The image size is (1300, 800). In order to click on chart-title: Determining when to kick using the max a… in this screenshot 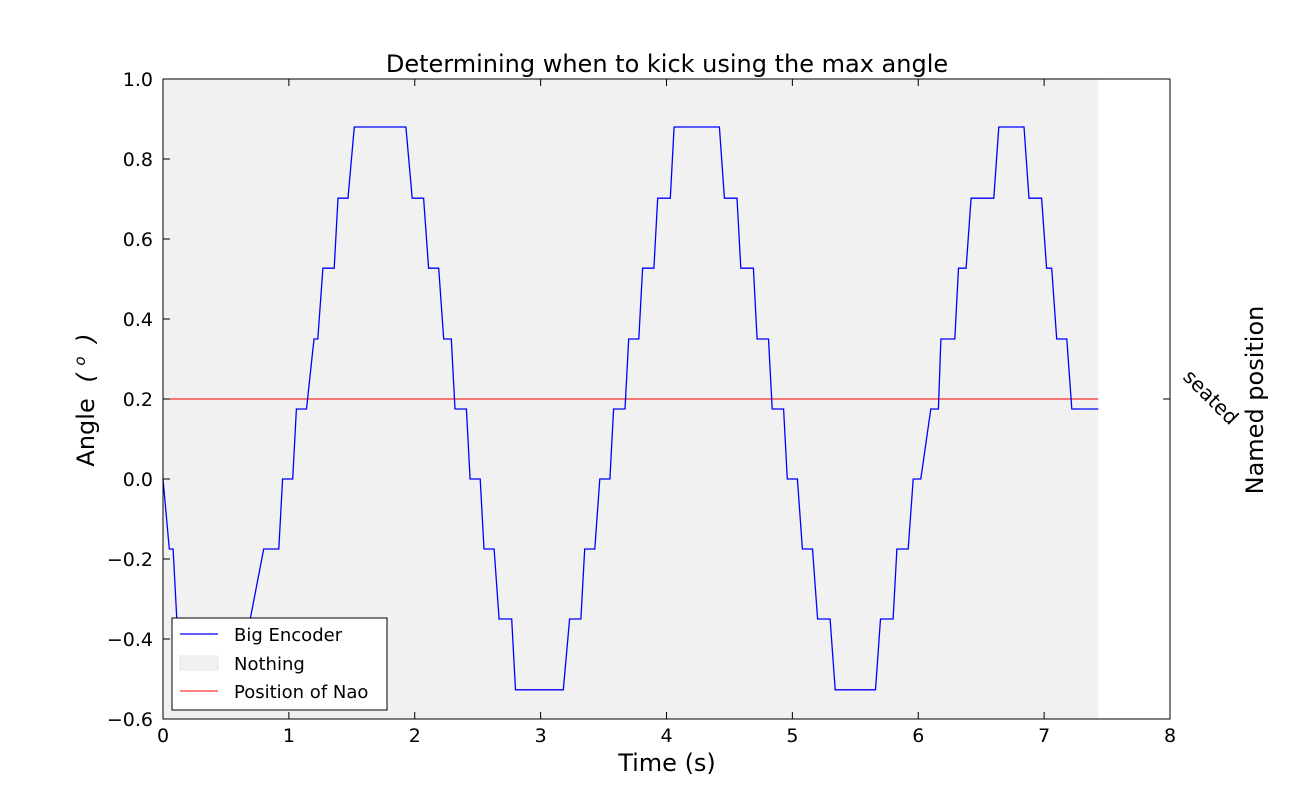, I will do `click(667, 64)`.